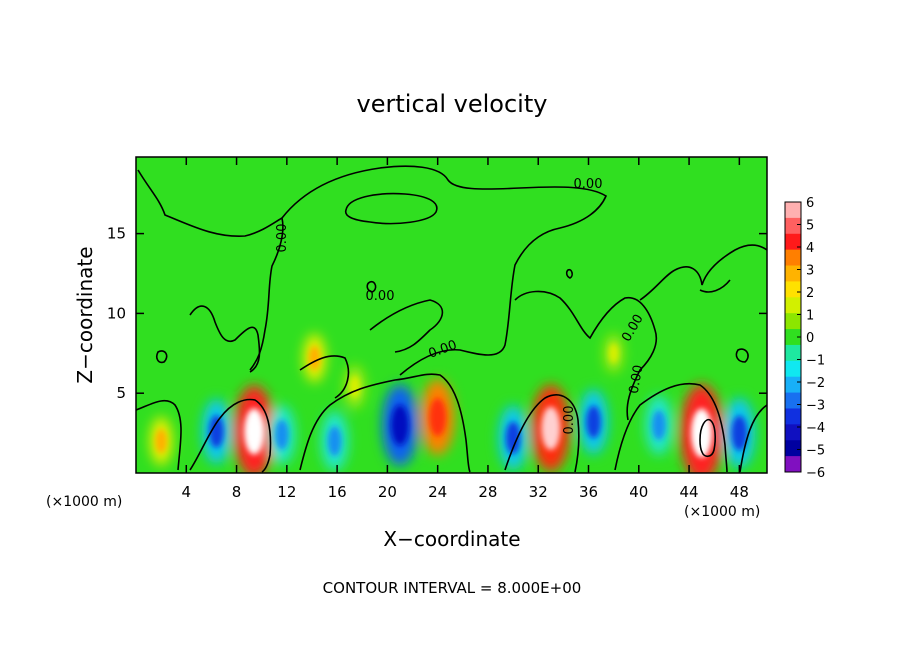 Image resolution: width=904 pixels, height=654 pixels. I want to click on x-tick-label: 8, so click(237, 492).